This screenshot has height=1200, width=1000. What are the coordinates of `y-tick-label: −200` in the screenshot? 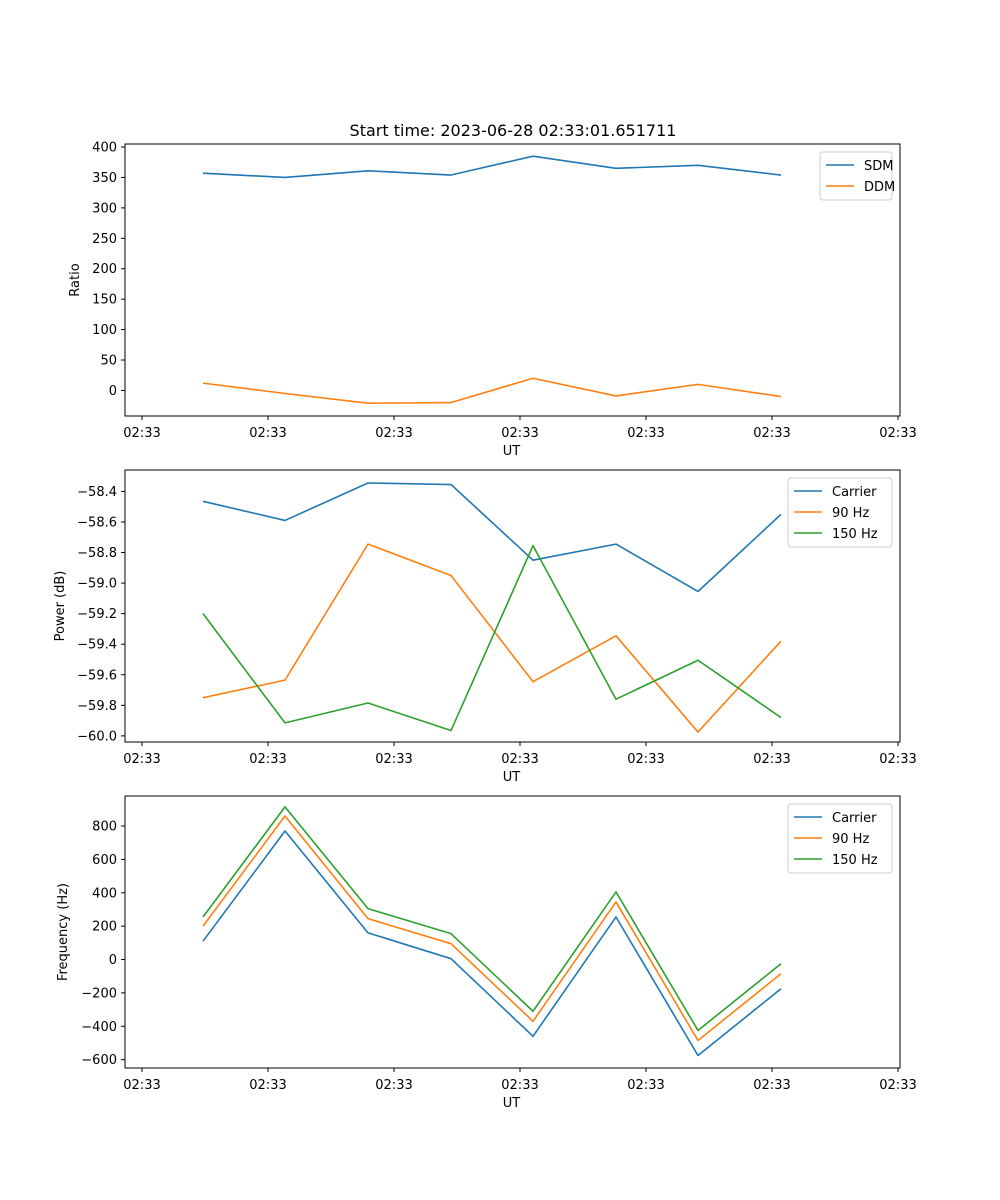 It's located at (99, 993).